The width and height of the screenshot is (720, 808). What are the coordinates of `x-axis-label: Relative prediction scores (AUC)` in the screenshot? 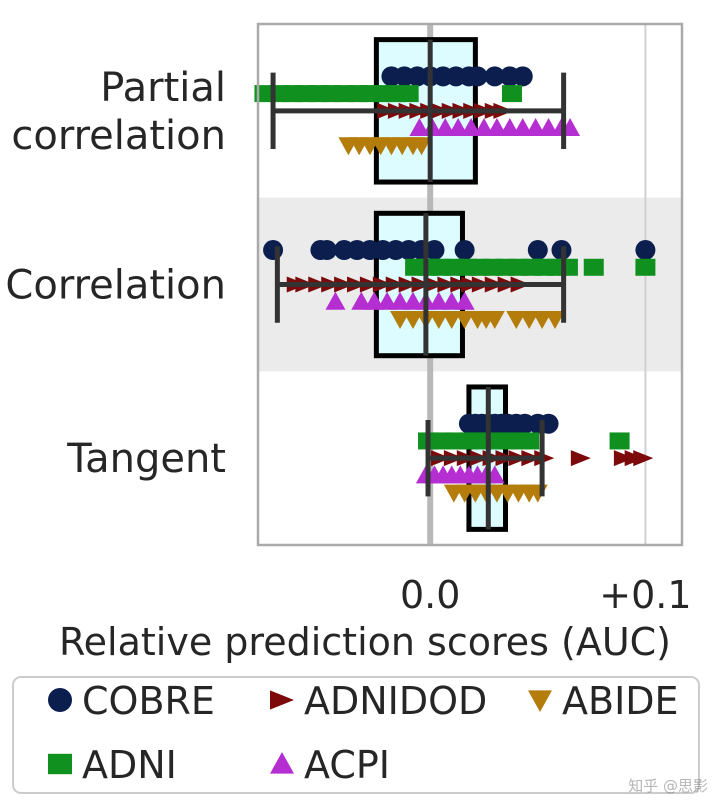 It's located at (365, 642).